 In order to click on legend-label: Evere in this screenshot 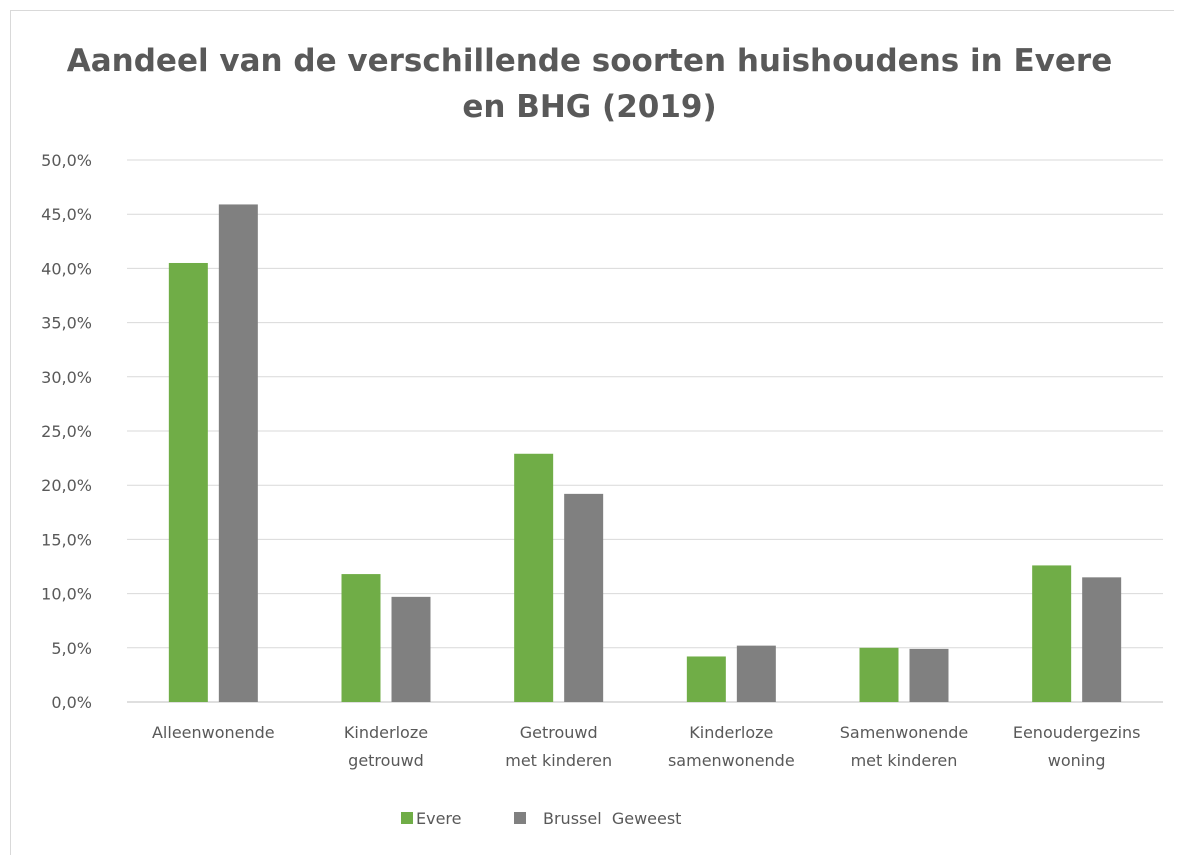, I will do `click(439, 818)`.